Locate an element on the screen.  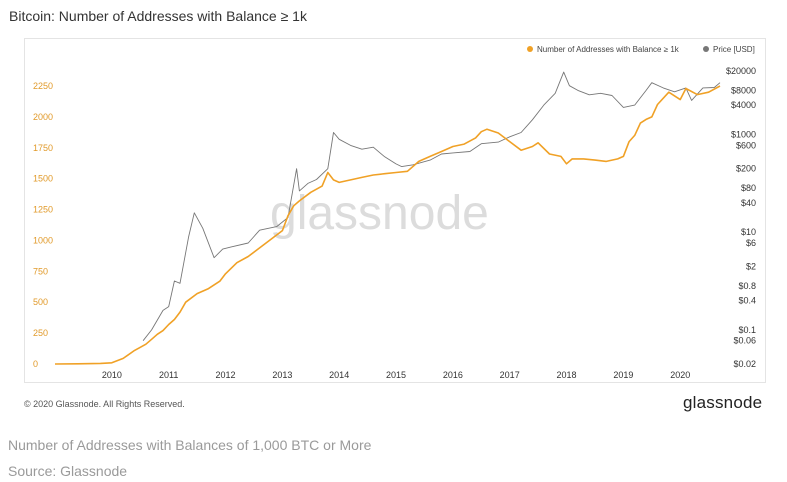
y-left-tick-label: 1000 is located at coordinates (43, 240).